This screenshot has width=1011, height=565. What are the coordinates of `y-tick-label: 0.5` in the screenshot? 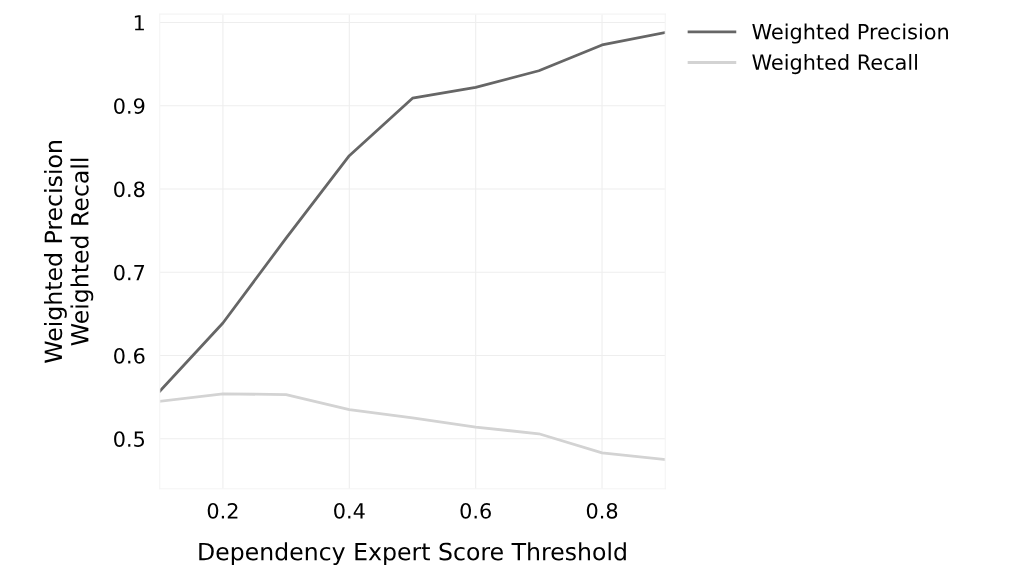 It's located at (129, 439).